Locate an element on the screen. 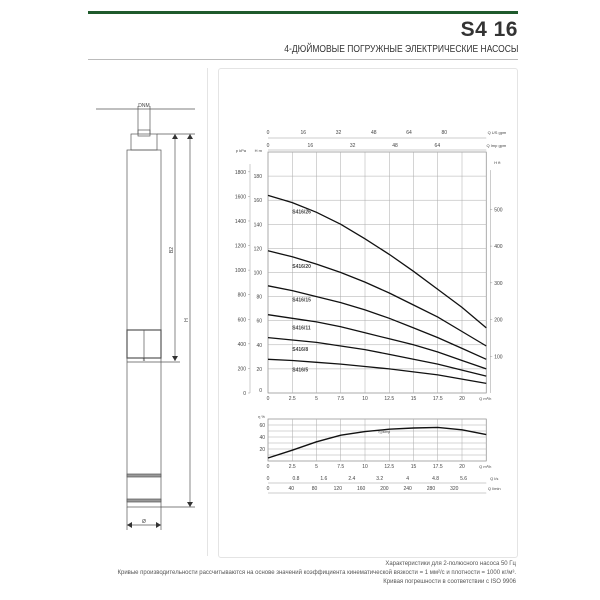 This screenshot has height=600, width=600. right-tick-label: 500 is located at coordinates (498, 210).